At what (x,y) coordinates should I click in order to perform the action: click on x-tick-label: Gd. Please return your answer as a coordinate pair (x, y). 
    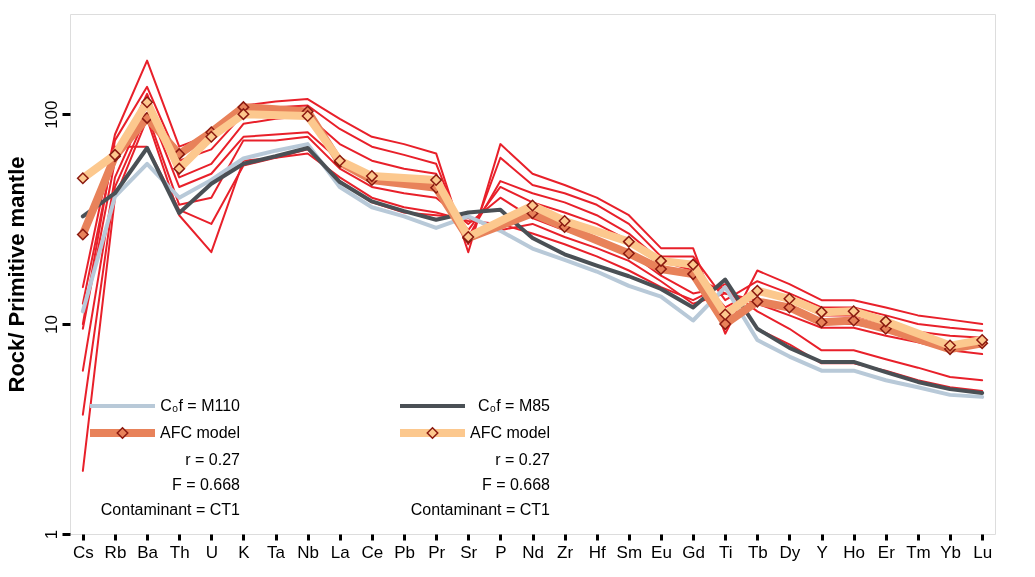
    Looking at the image, I should click on (693, 552).